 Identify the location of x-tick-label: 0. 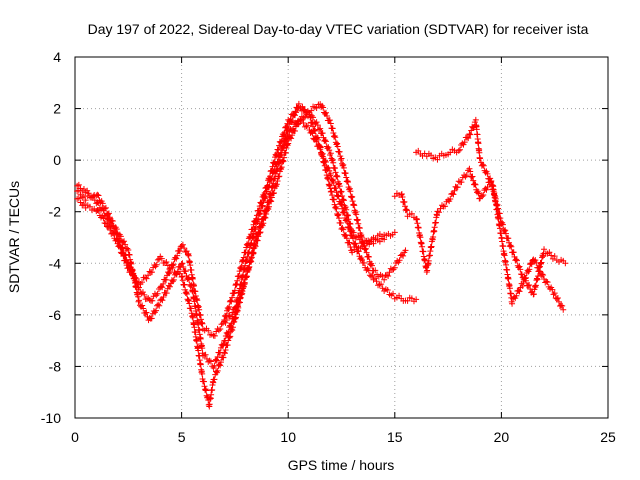
(75, 437).